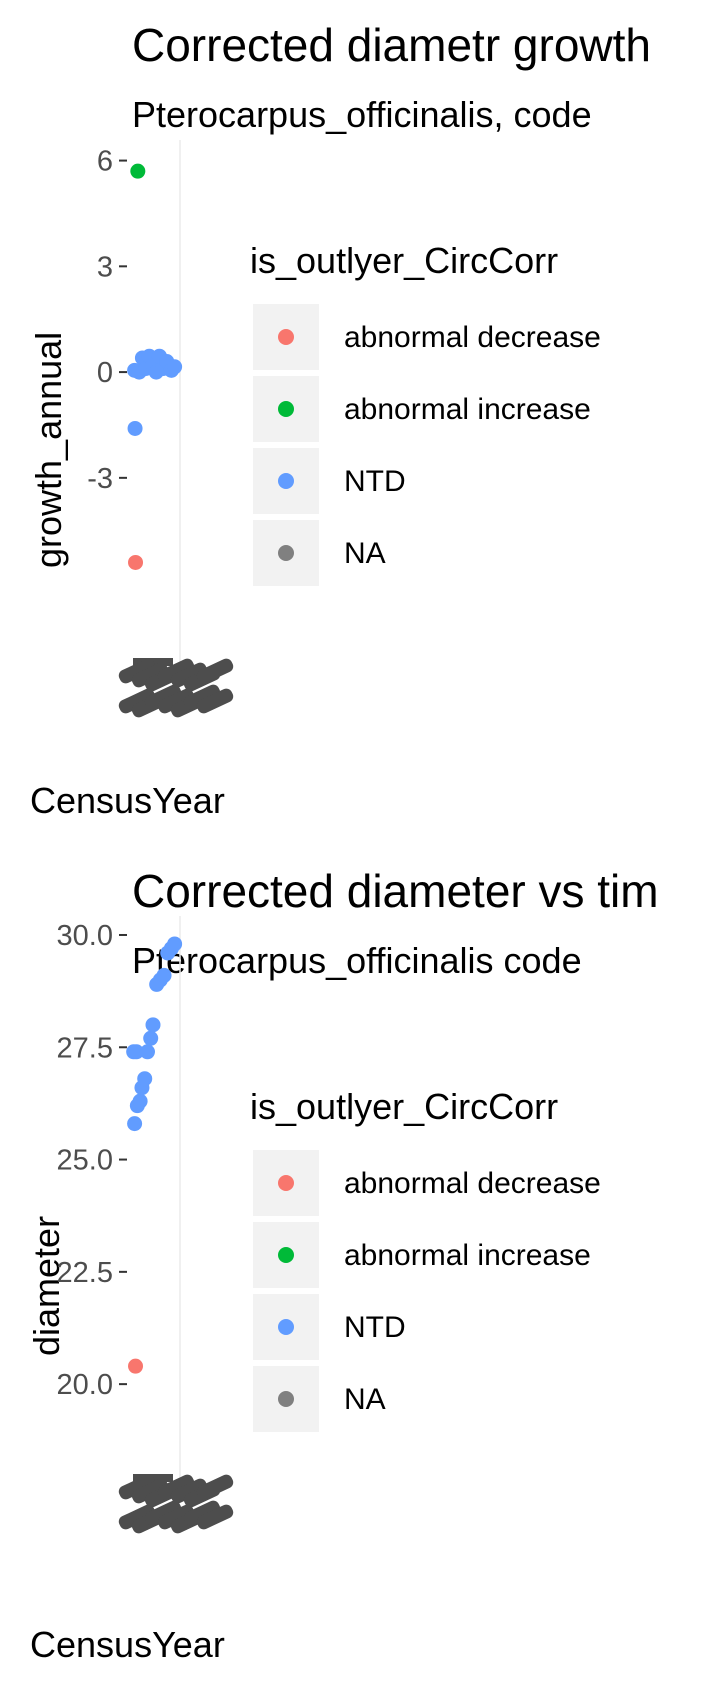  What do you see at coordinates (85, 936) in the screenshot?
I see `y-tick-label: 30.0` at bounding box center [85, 936].